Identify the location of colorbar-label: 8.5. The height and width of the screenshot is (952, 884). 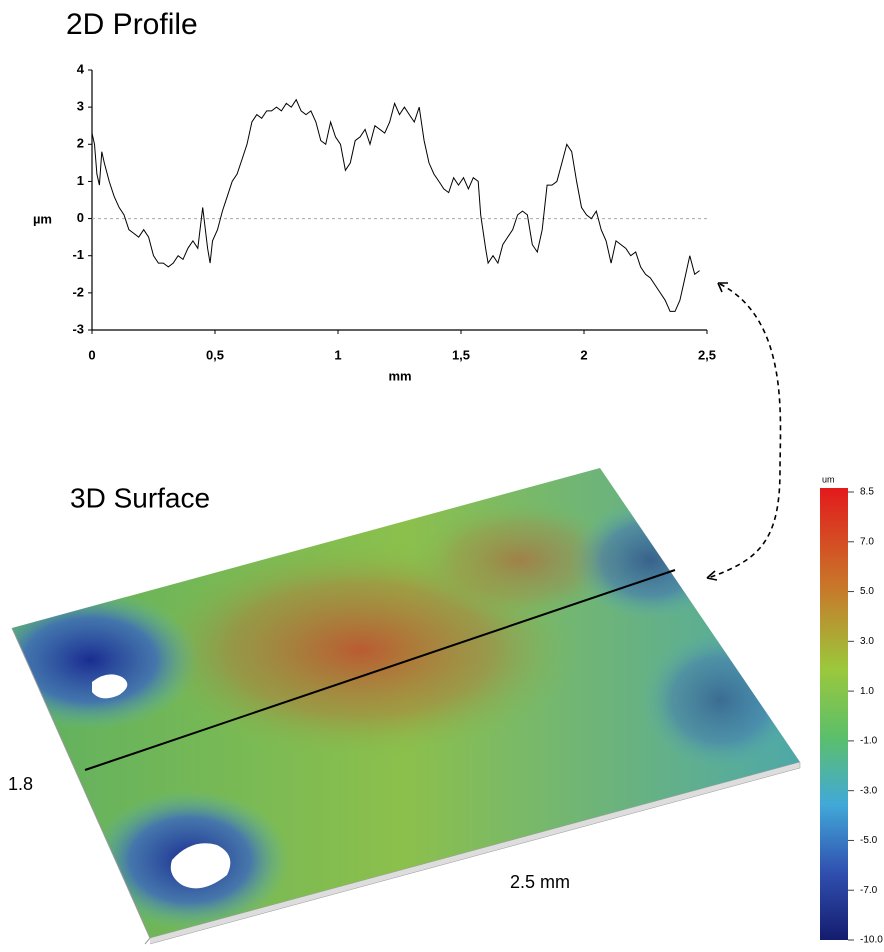
(867, 492).